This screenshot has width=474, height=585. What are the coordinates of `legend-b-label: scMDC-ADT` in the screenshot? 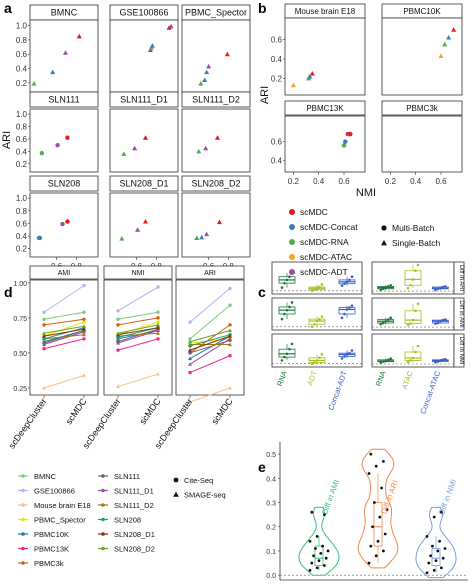 It's located at (324, 272).